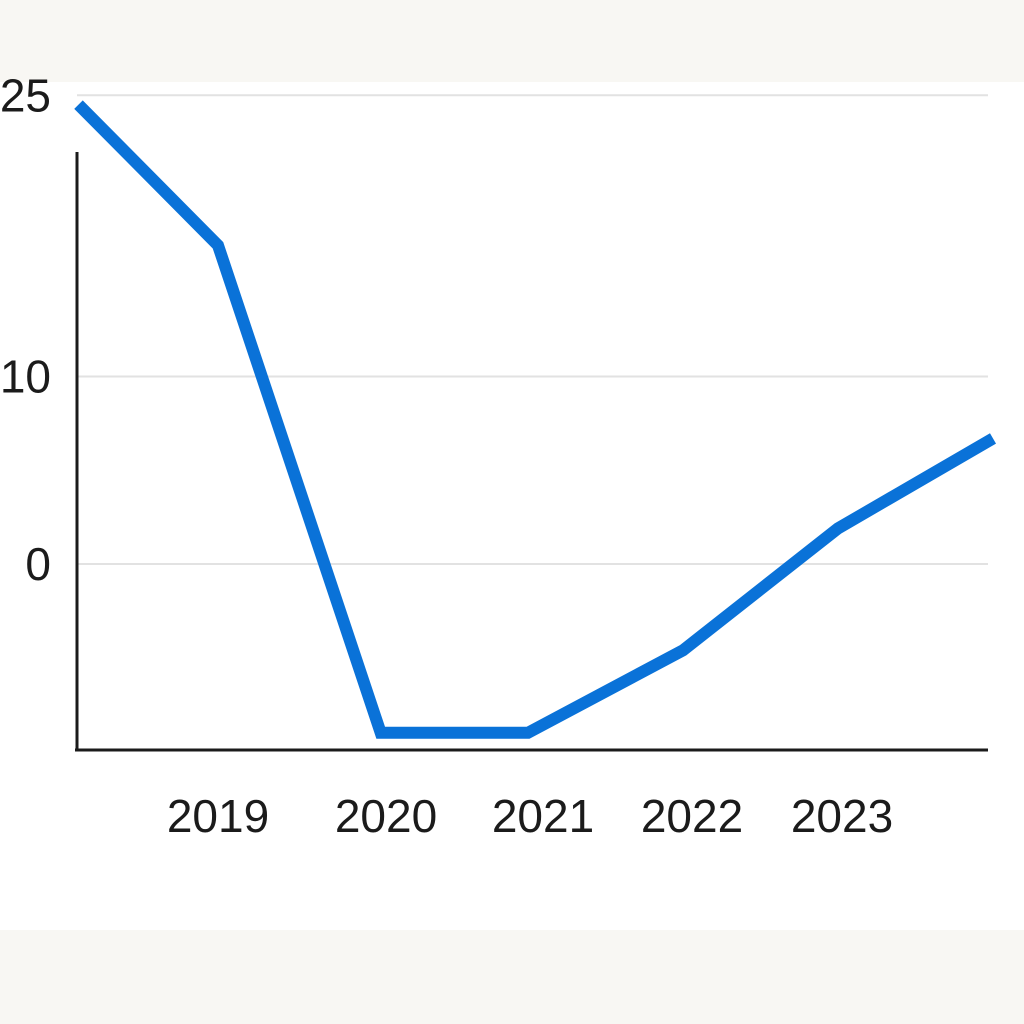  What do you see at coordinates (218, 816) in the screenshot?
I see `x-tick-label: 2019` at bounding box center [218, 816].